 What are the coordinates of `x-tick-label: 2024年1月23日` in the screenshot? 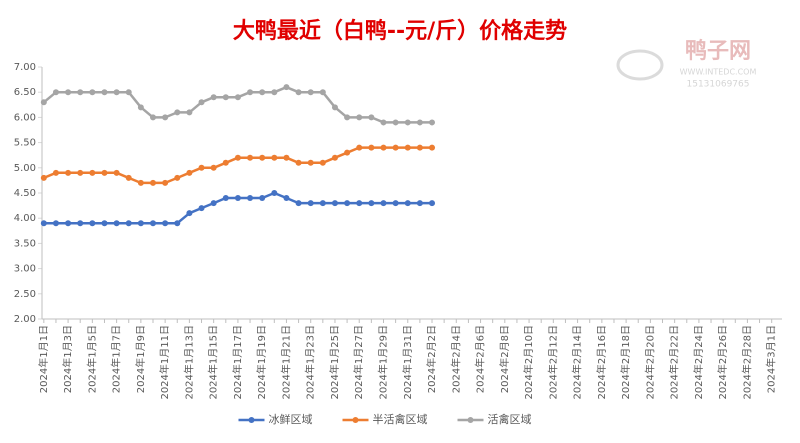 It's located at (310, 362).